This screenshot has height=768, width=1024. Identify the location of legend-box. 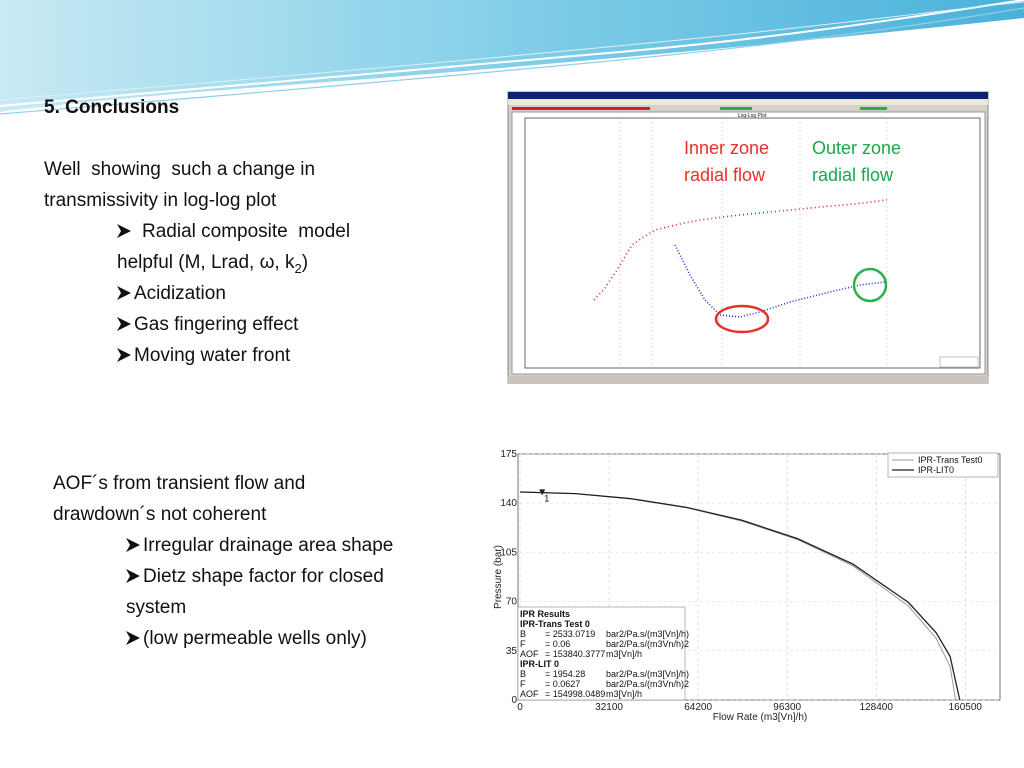
(943, 465).